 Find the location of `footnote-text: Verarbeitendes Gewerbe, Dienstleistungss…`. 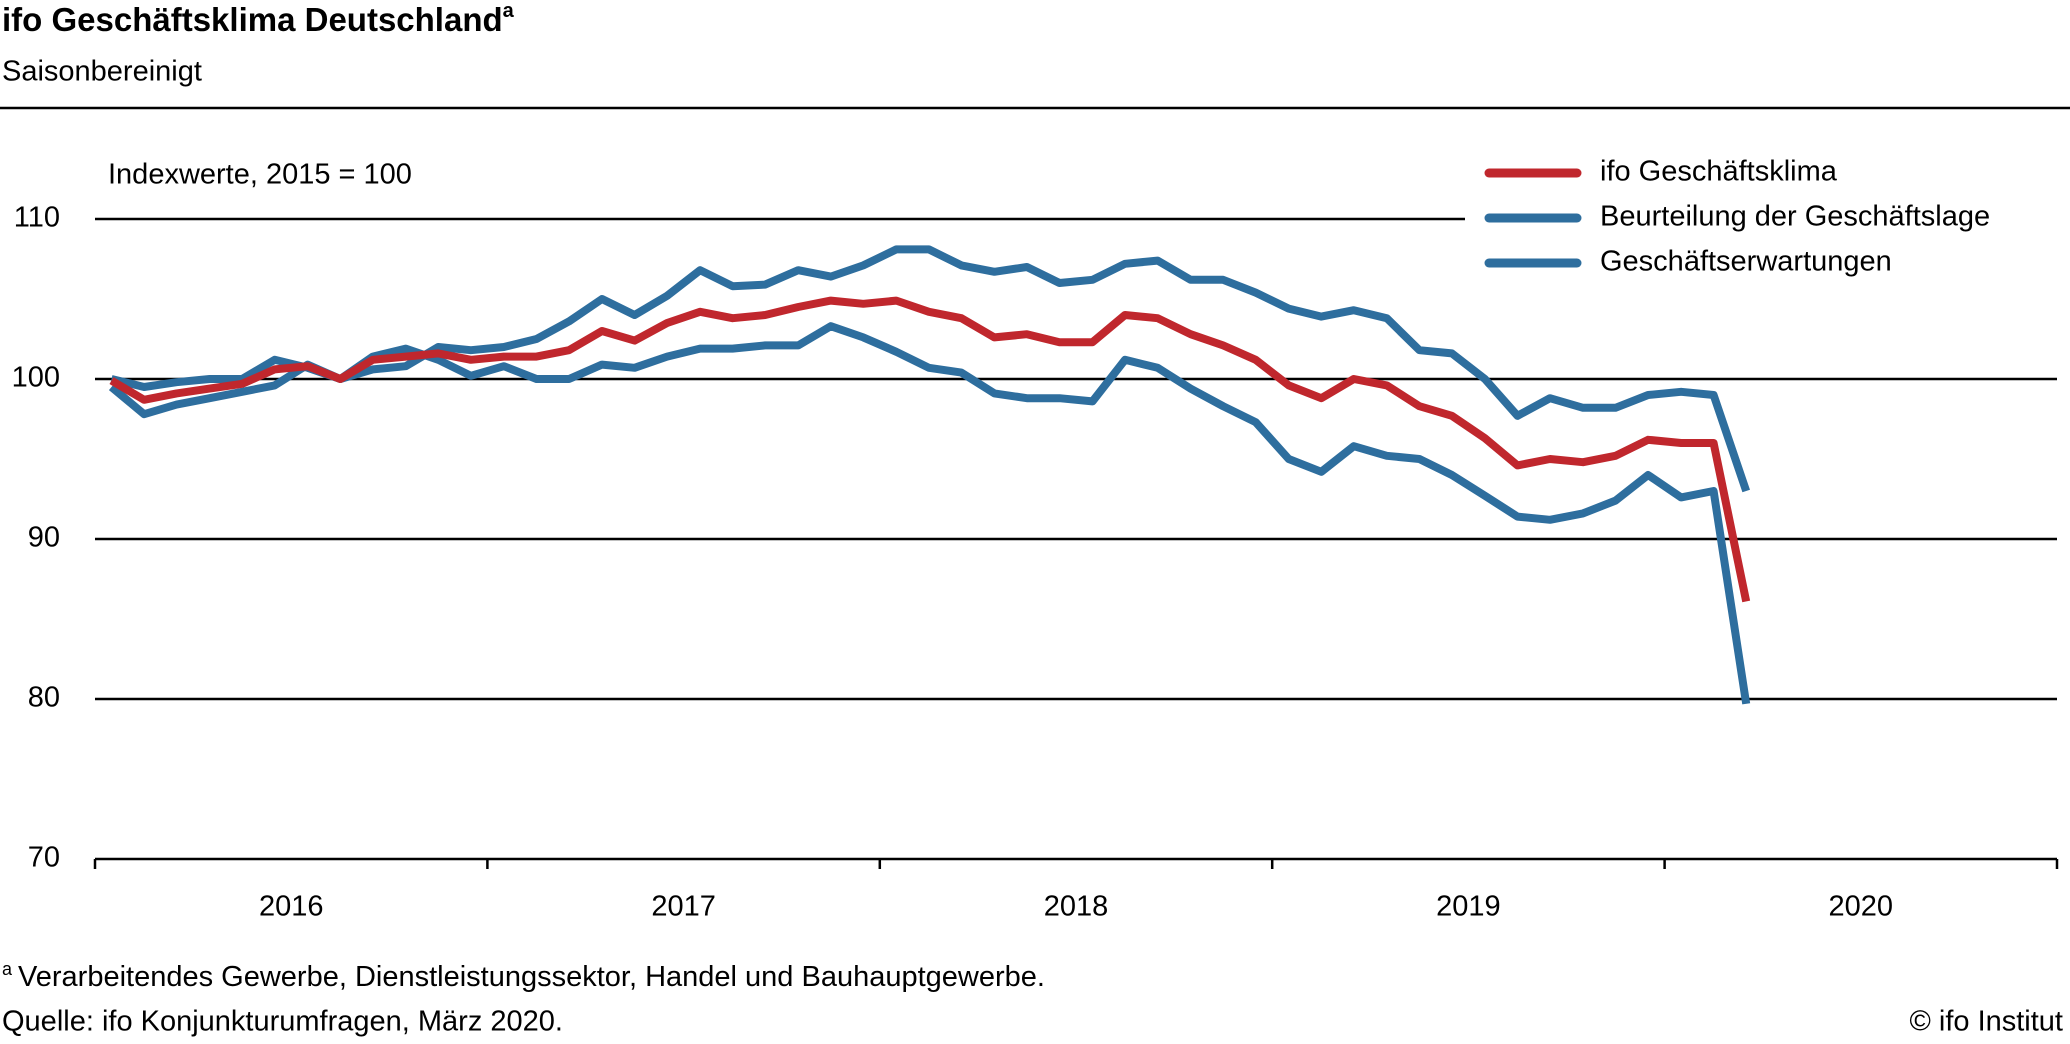

footnote-text: Verarbeitendes Gewerbe, Dienstleistungss… is located at coordinates (531, 977).